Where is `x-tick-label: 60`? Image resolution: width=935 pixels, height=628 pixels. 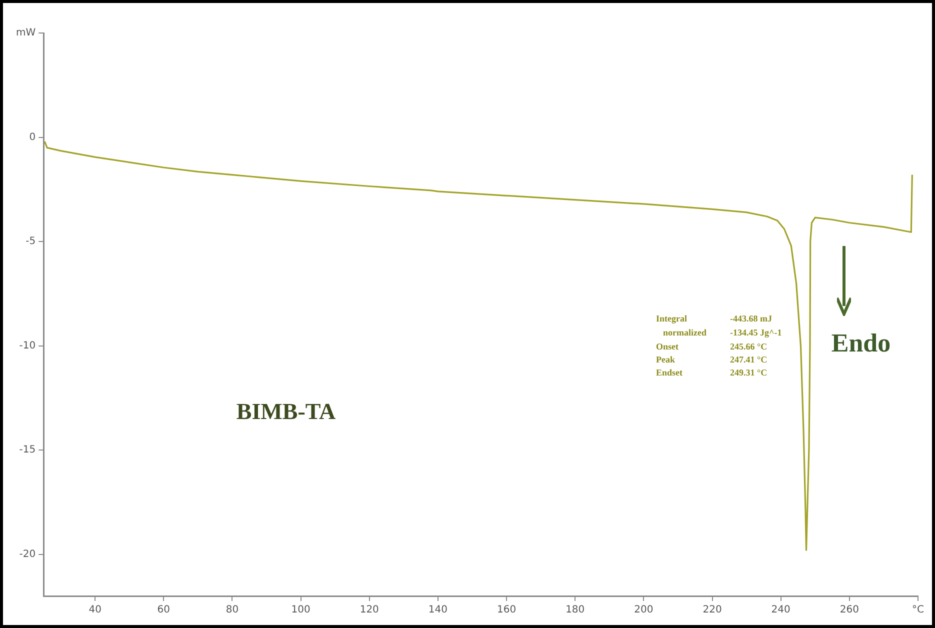
x-tick-label: 60 is located at coordinates (163, 610).